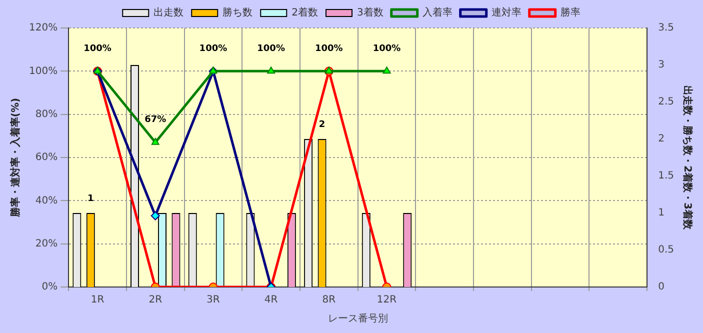  I want to click on x-tick-label: 3R, so click(213, 300).